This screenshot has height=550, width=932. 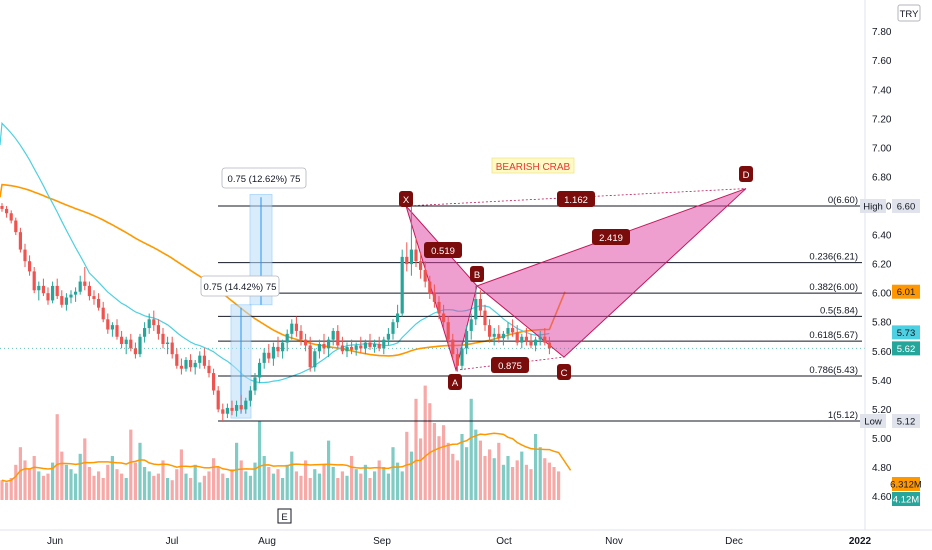 What do you see at coordinates (614, 541) in the screenshot?
I see `time-tick-label: Nov` at bounding box center [614, 541].